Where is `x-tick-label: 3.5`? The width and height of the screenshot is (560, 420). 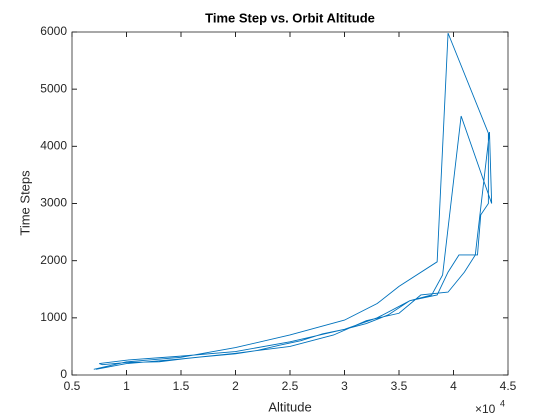
x-tick-label: 3.5 is located at coordinates (399, 386).